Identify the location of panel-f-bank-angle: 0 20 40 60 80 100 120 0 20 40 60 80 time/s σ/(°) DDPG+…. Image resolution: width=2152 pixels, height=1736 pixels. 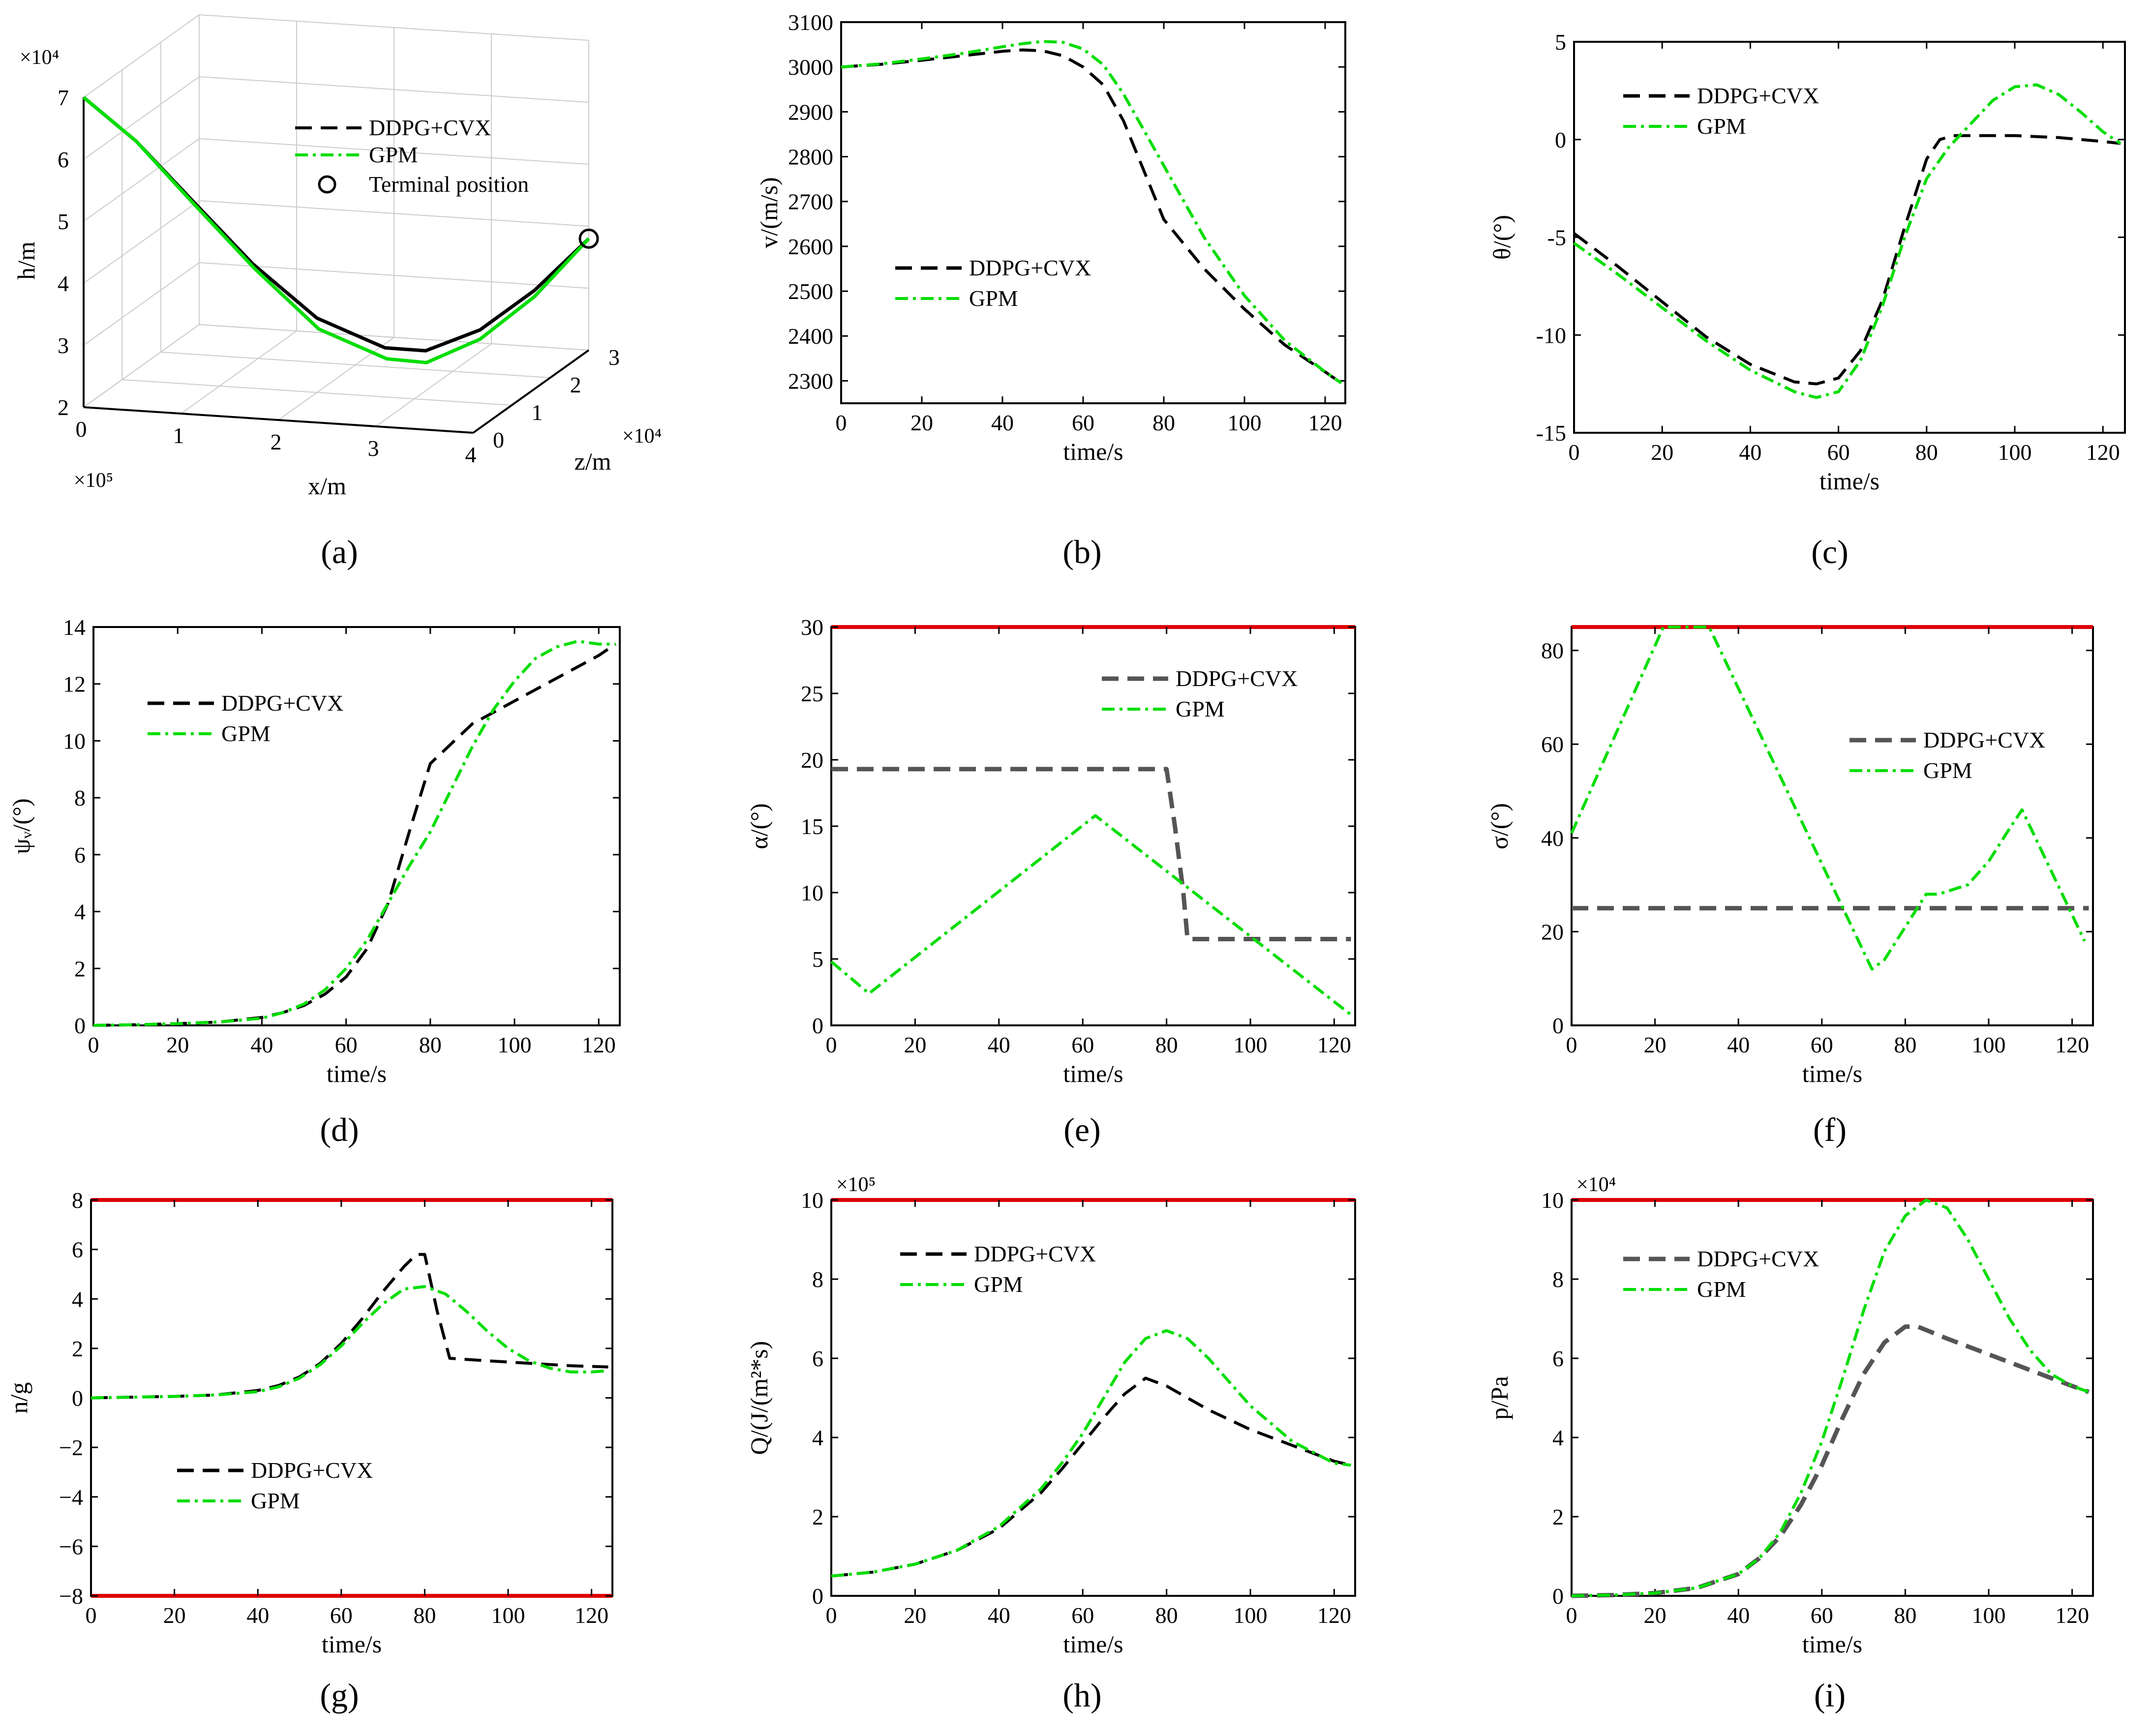
(1789, 886).